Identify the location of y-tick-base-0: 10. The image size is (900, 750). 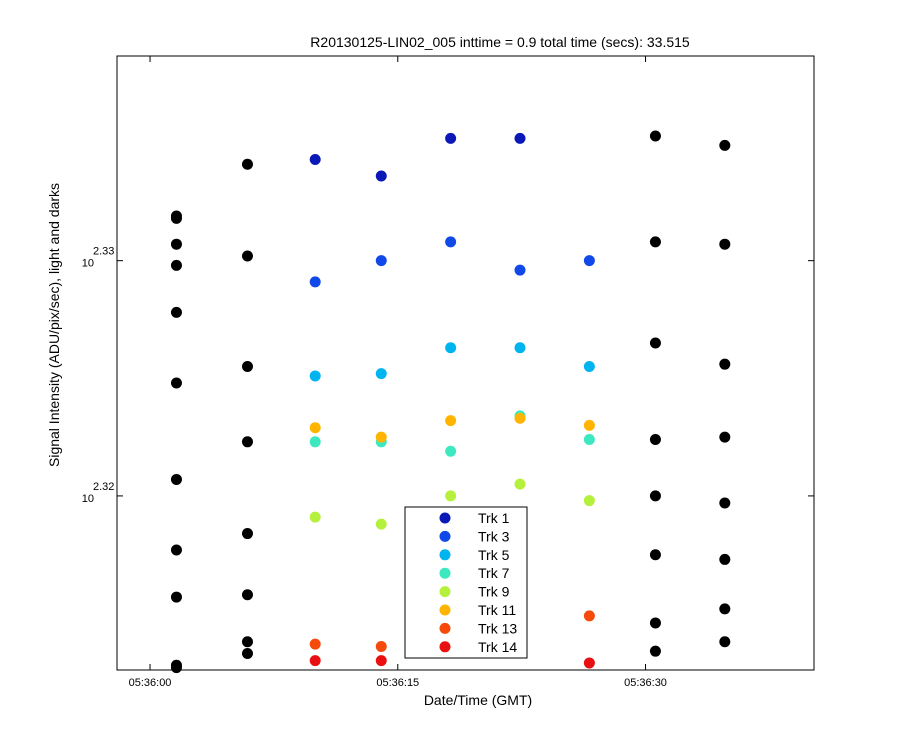
(88, 499).